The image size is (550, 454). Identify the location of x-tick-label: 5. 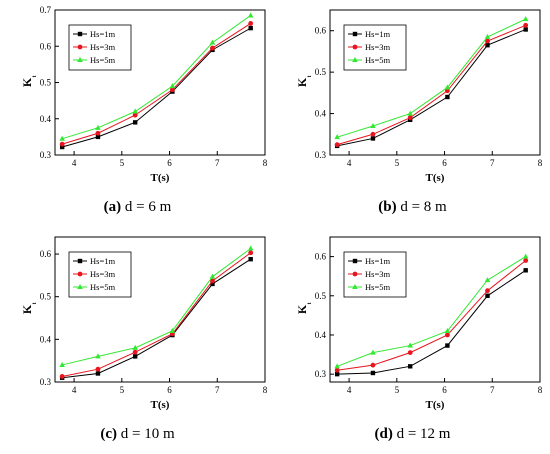
(122, 390).